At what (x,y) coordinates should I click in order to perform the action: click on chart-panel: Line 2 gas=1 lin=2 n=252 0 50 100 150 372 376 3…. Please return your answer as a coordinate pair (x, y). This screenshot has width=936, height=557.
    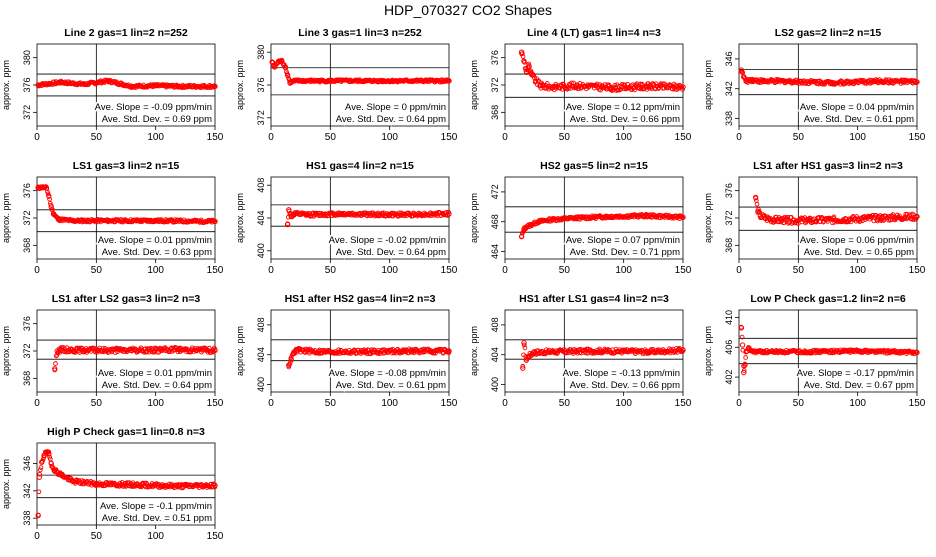
    Looking at the image, I should click on (117, 86).